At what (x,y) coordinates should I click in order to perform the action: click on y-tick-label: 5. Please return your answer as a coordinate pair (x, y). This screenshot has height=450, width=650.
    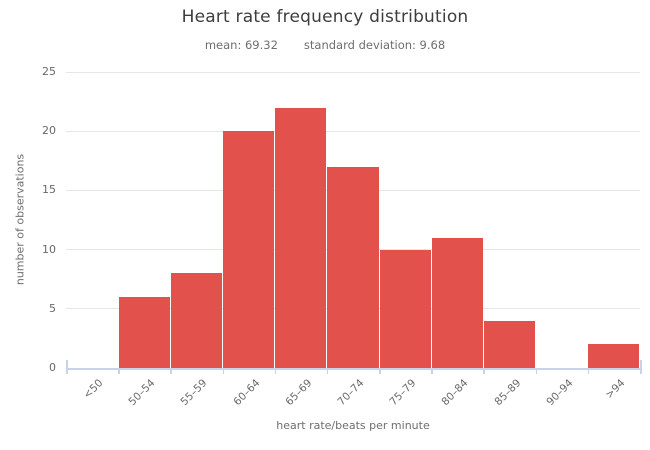
    Looking at the image, I should click on (52, 308).